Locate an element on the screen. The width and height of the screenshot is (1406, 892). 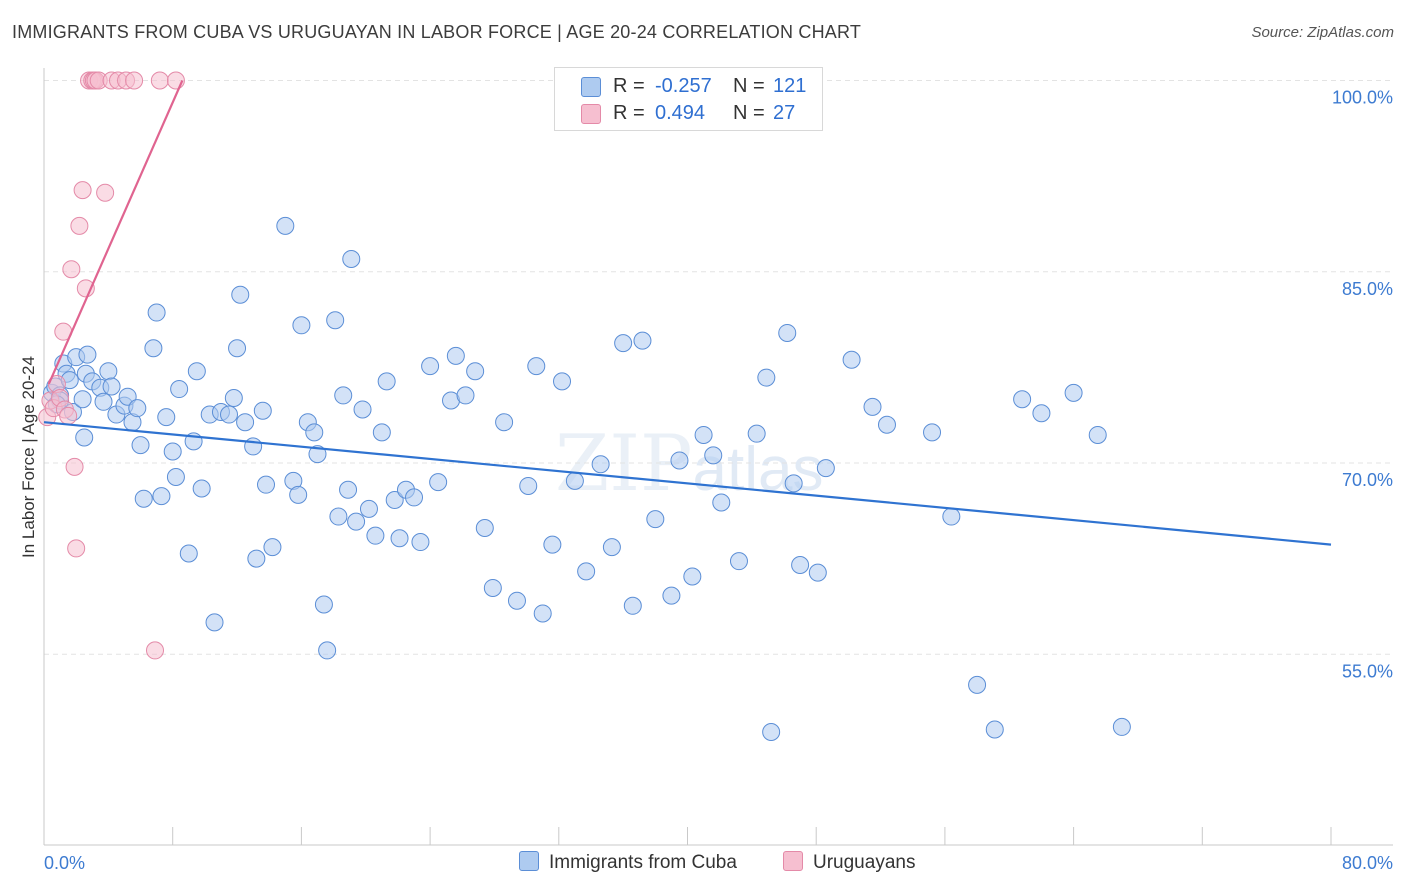
bottom-legend-uruguayans: Uruguayans is located at coordinates (849, 862).